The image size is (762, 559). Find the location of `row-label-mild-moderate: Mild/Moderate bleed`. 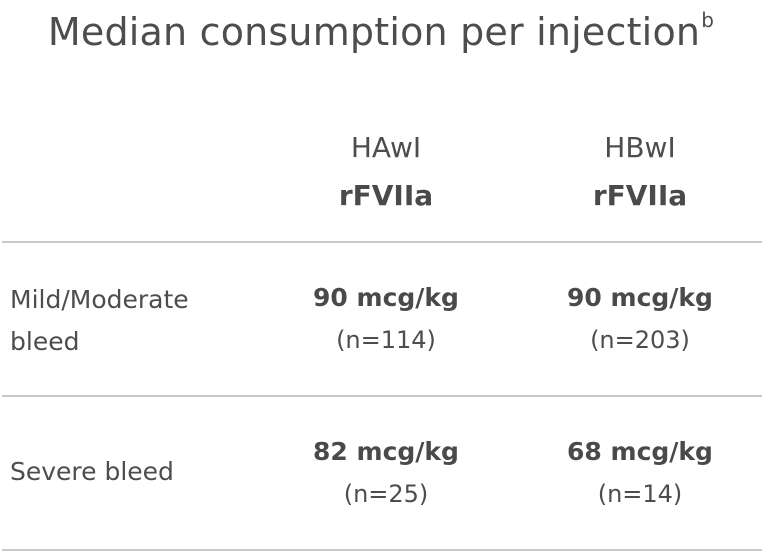

row-label-mild-moderate: Mild/Moderate bleed is located at coordinates (99, 321).